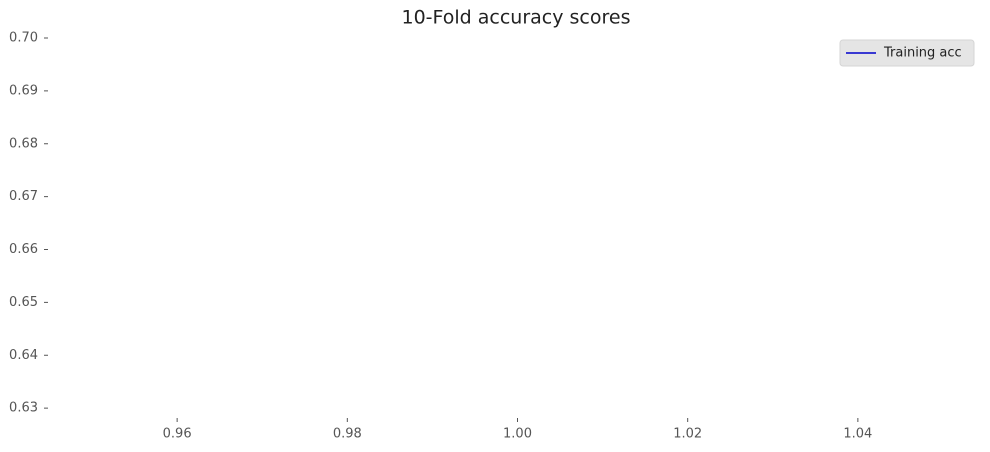 This screenshot has width=990, height=452. I want to click on legend: Training acc, so click(907, 53).